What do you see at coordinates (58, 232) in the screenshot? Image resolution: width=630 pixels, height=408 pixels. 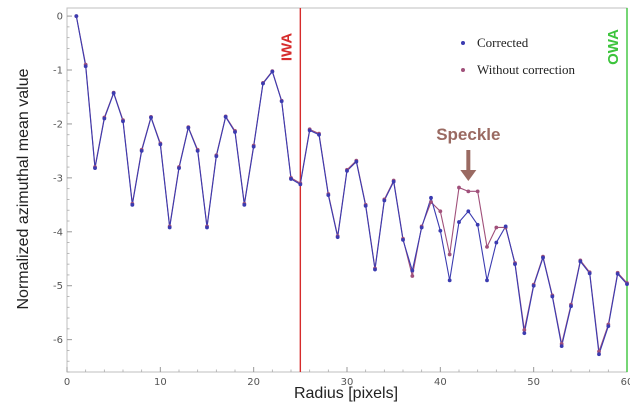 I see `y-tick-label: -4` at bounding box center [58, 232].